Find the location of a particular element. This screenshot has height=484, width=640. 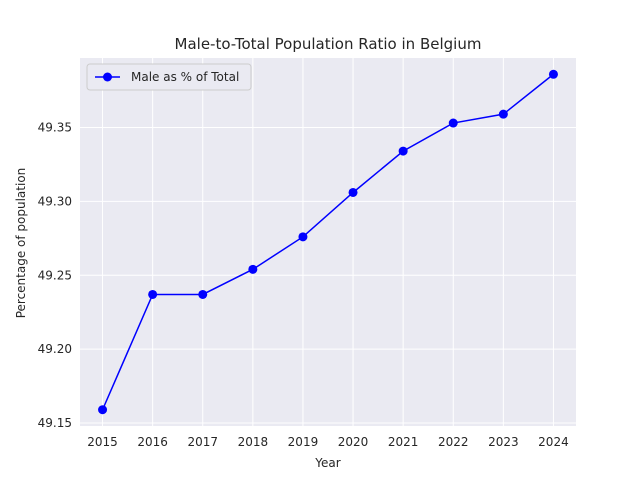

y-tick-label: 49.30 is located at coordinates (55, 201).